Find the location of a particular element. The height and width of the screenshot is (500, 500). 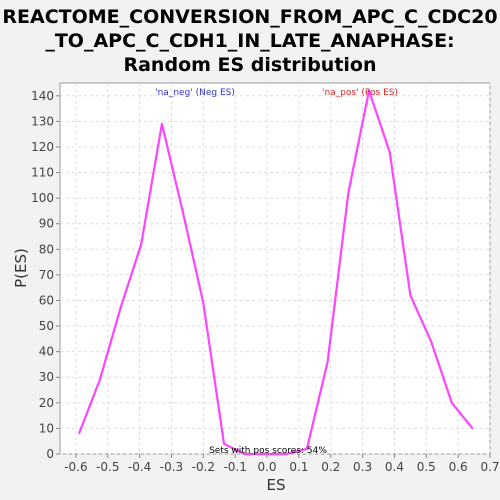

pos-es-label: 'na_pos' (Pos ES) is located at coordinates (360, 93).